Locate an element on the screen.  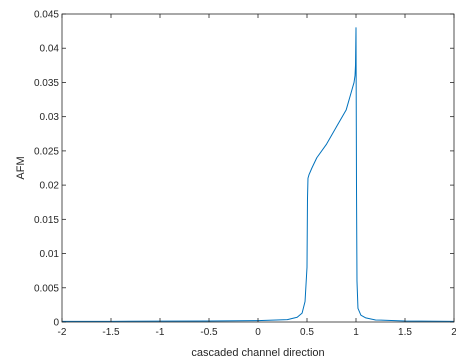
x-tick-label: 2 is located at coordinates (453, 332).